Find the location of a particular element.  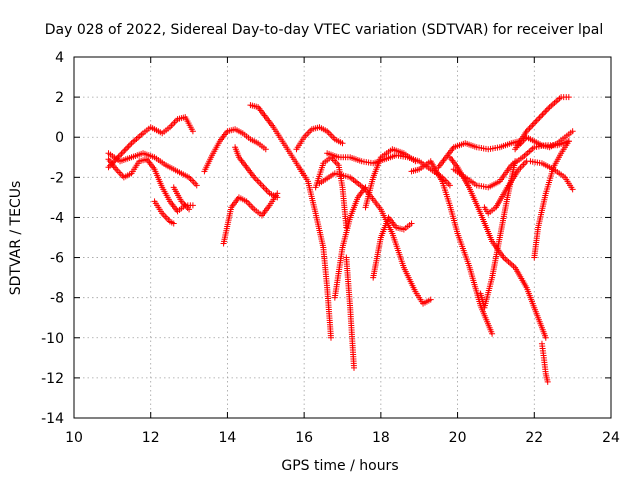

y-tick-label: -12 is located at coordinates (52, 379).